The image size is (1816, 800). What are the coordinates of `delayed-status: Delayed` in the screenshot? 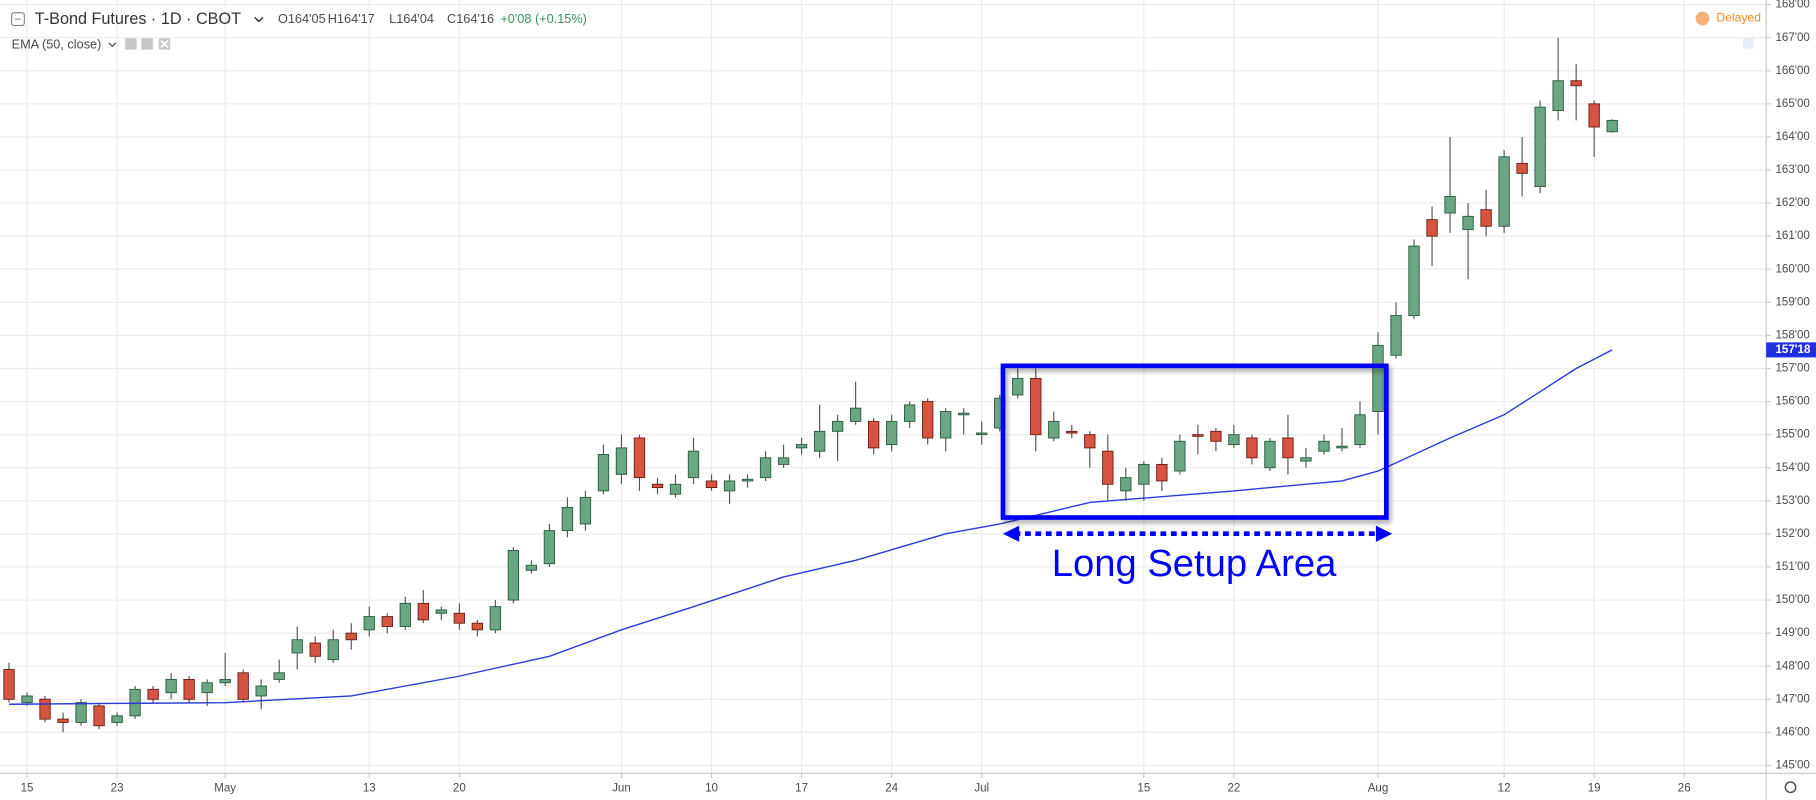 It's located at (1738, 18).